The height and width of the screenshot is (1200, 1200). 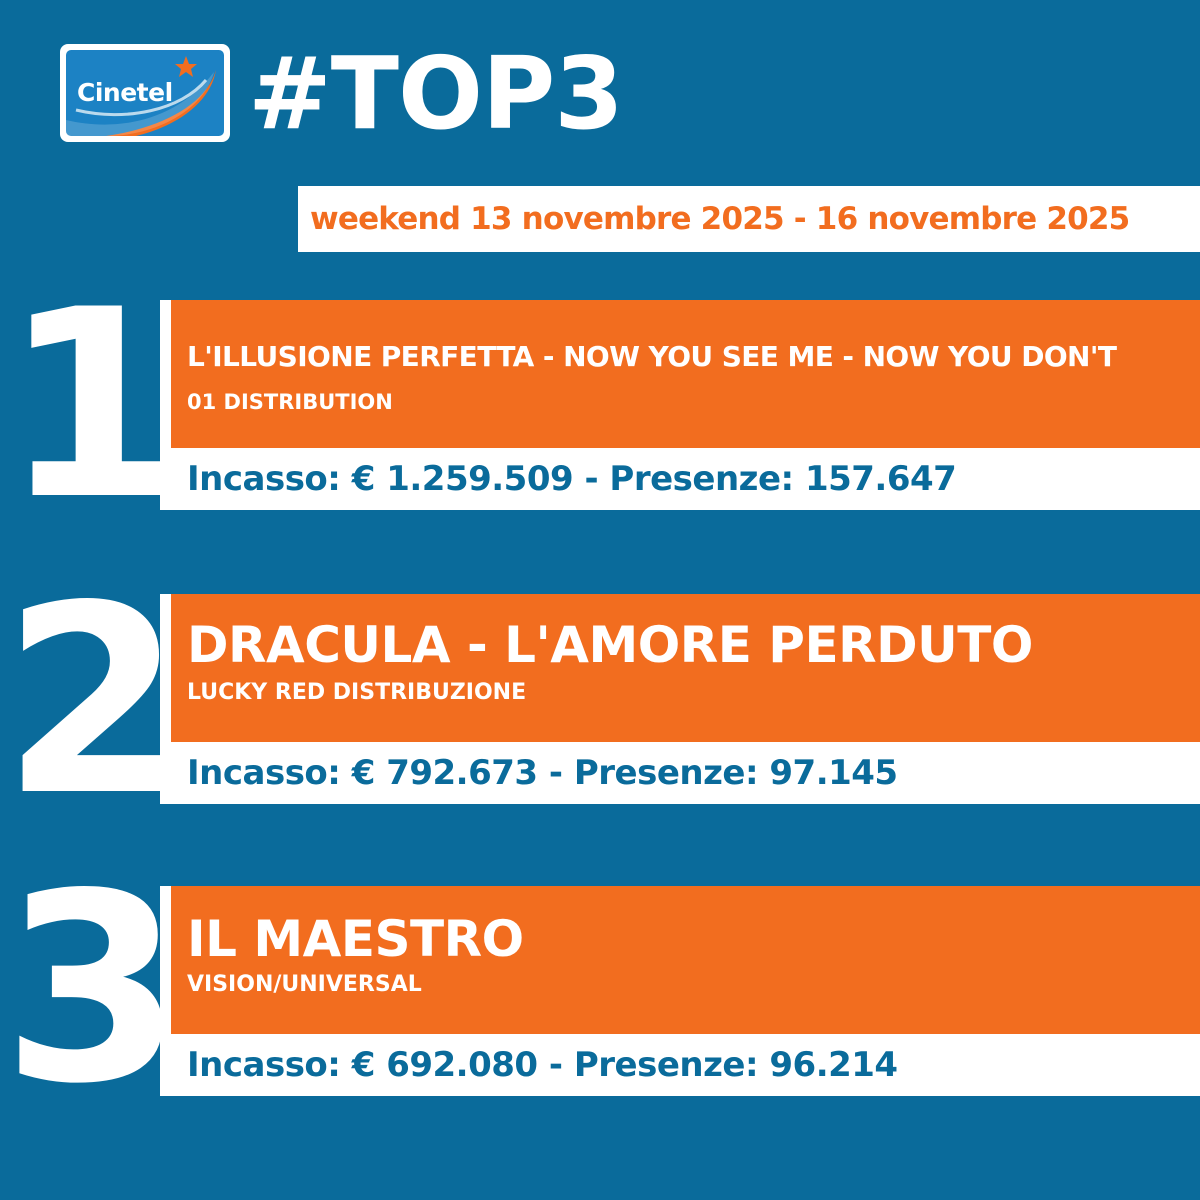 What do you see at coordinates (685, 960) in the screenshot?
I see `entry-title-band: IL MAESTRO VISION/UNIVERSAL` at bounding box center [685, 960].